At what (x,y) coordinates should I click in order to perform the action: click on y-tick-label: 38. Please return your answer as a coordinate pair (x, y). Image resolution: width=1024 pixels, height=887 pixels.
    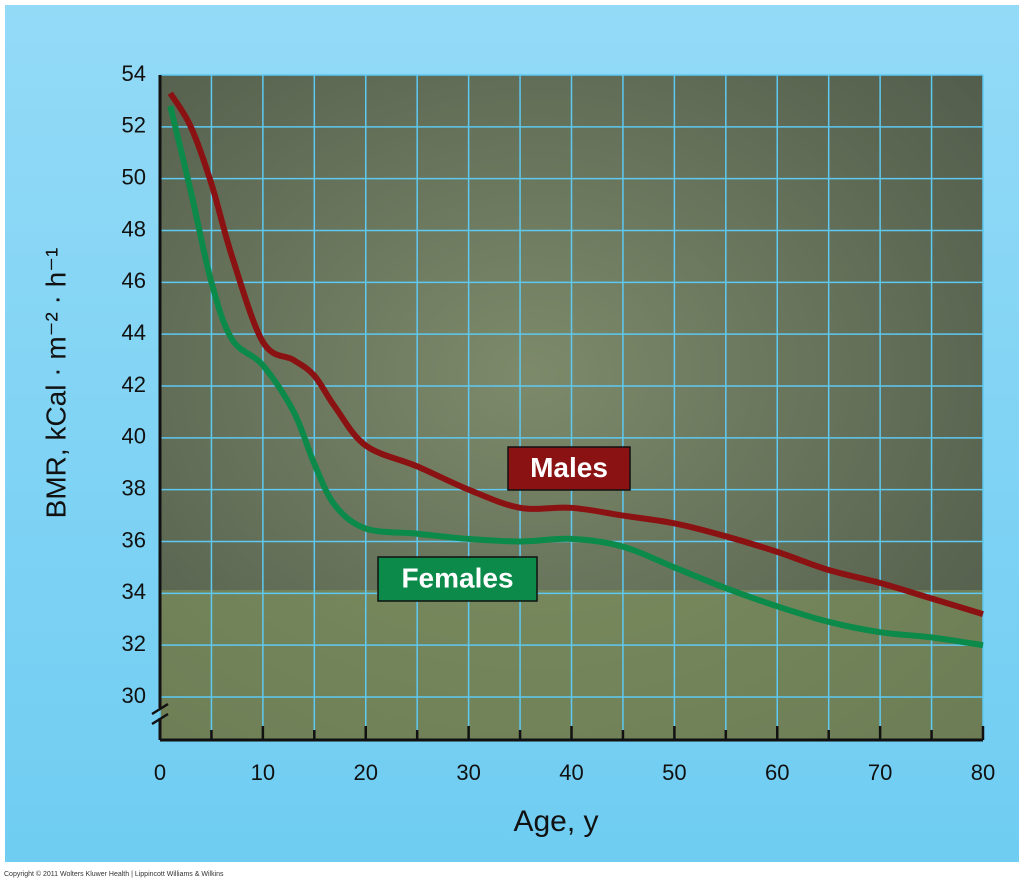
    Looking at the image, I should click on (134, 487).